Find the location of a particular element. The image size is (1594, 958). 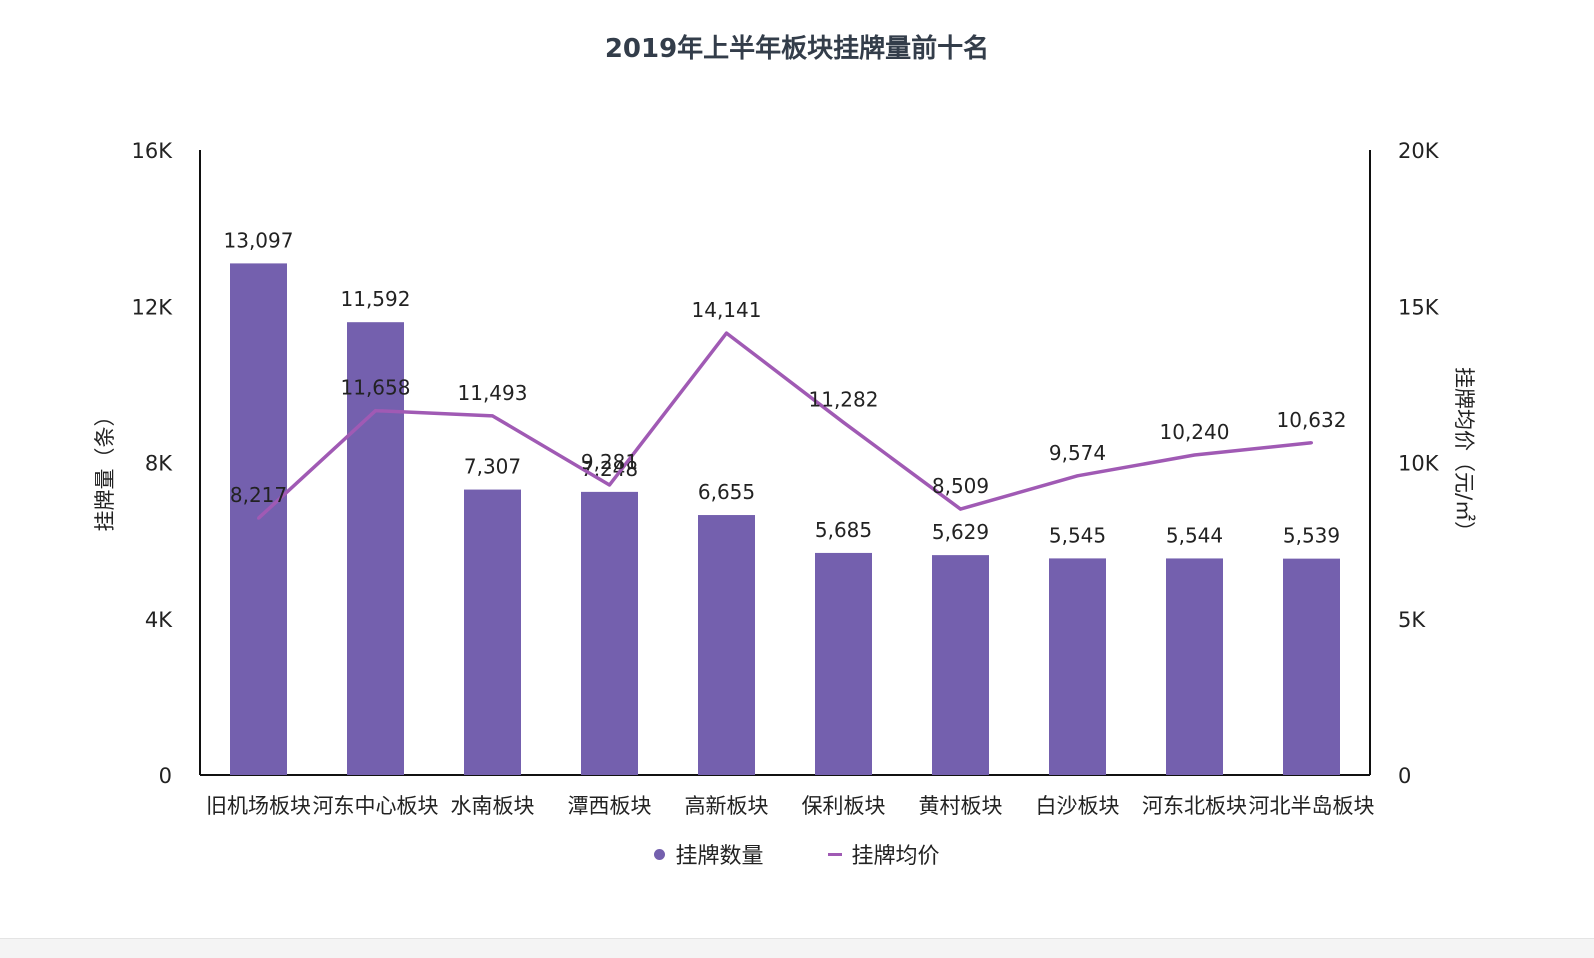

y2-axis-title: 挂牌均价（元/㎡） is located at coordinates (1464, 454).